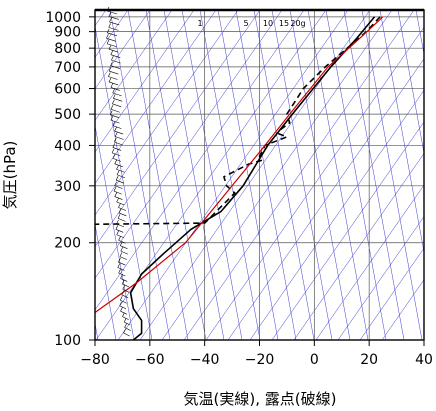 This screenshot has height=411, width=436. What do you see at coordinates (260, 360) in the screenshot?
I see `x-tick-label: −20` at bounding box center [260, 360].